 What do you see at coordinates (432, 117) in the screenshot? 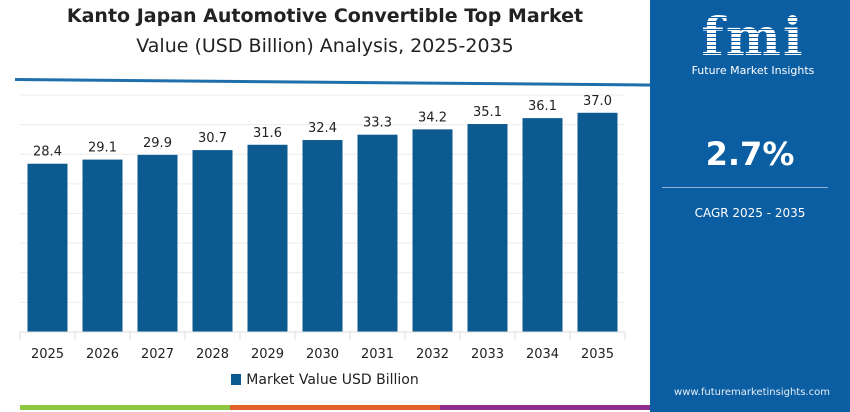
I see `data-label: 34.2` at bounding box center [432, 117].